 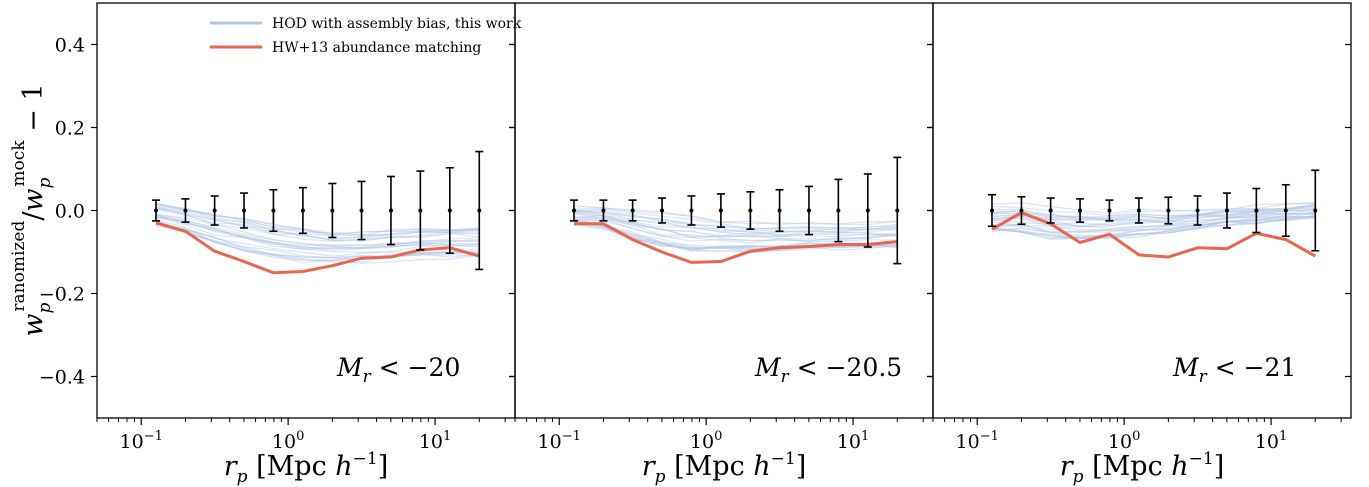 I want to click on legend-label-am: HW+13 abundance matching, so click(x=376, y=48).